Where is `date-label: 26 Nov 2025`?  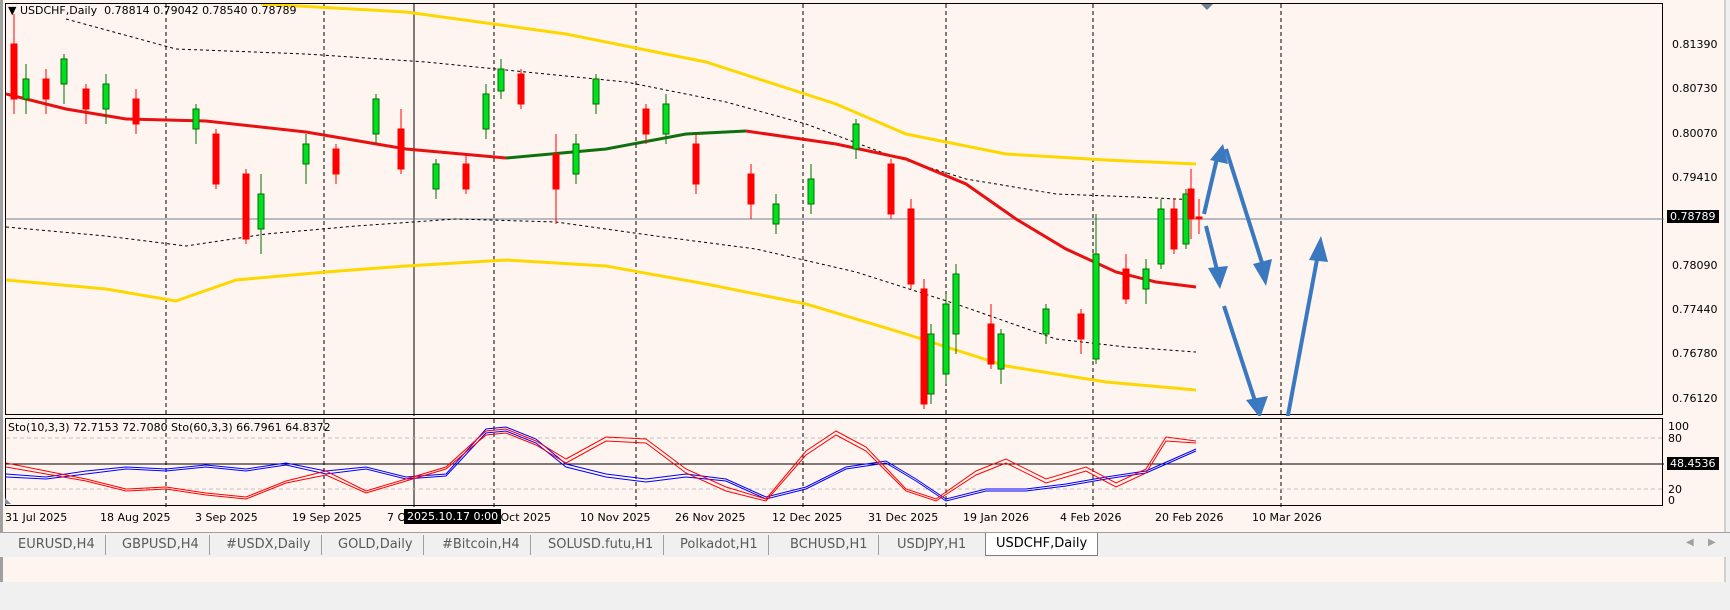
date-label: 26 Nov 2025 is located at coordinates (710, 517).